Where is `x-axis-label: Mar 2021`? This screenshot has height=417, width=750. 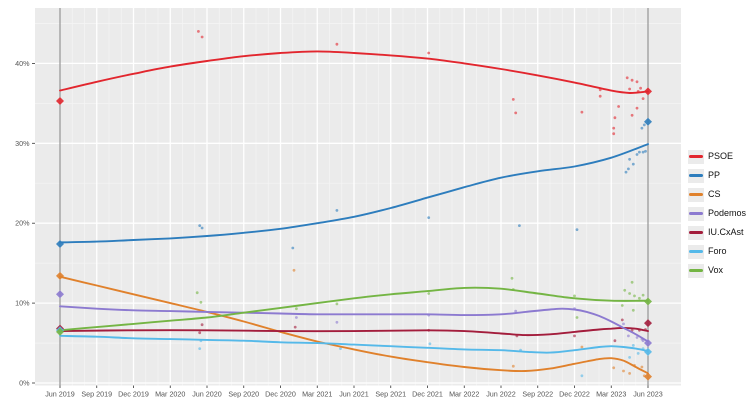 x-axis-label: Mar 2021 is located at coordinates (317, 394).